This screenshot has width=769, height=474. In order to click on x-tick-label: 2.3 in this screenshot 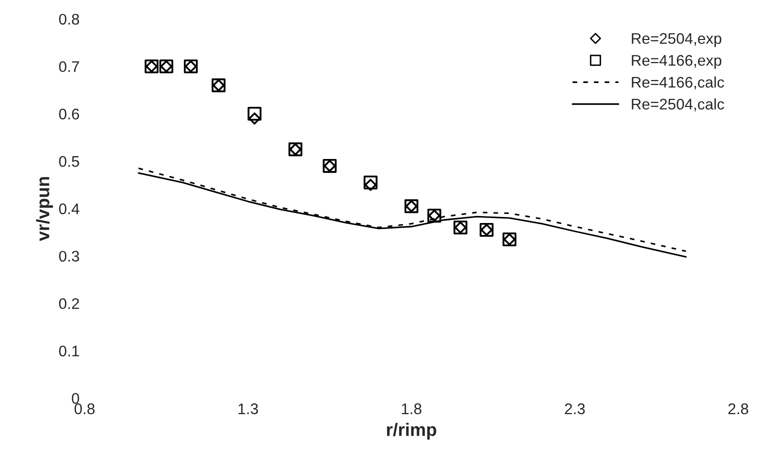, I will do `click(574, 408)`.